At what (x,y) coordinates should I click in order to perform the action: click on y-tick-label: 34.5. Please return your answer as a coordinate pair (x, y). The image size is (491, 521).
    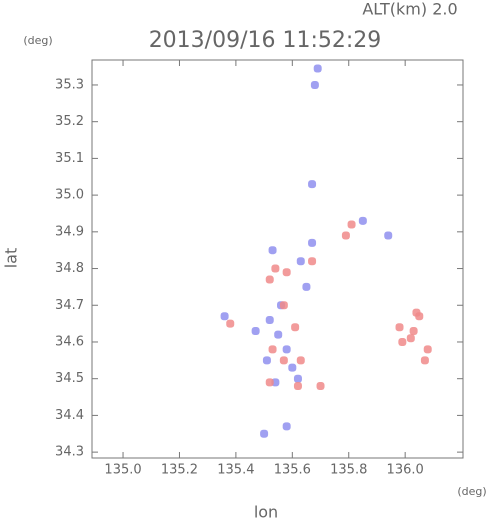
    Looking at the image, I should click on (69, 378).